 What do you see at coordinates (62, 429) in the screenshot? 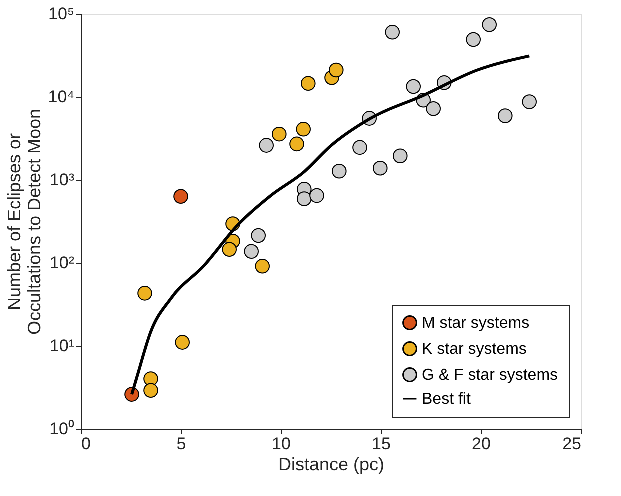
I see `y-tick-label: 10⁰` at bounding box center [62, 429].